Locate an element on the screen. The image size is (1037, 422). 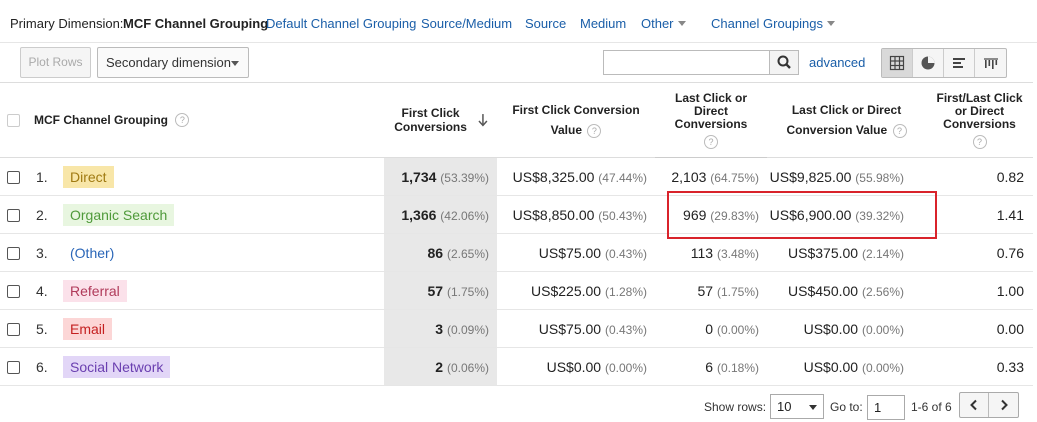
grid-icon is located at coordinates (897, 63).